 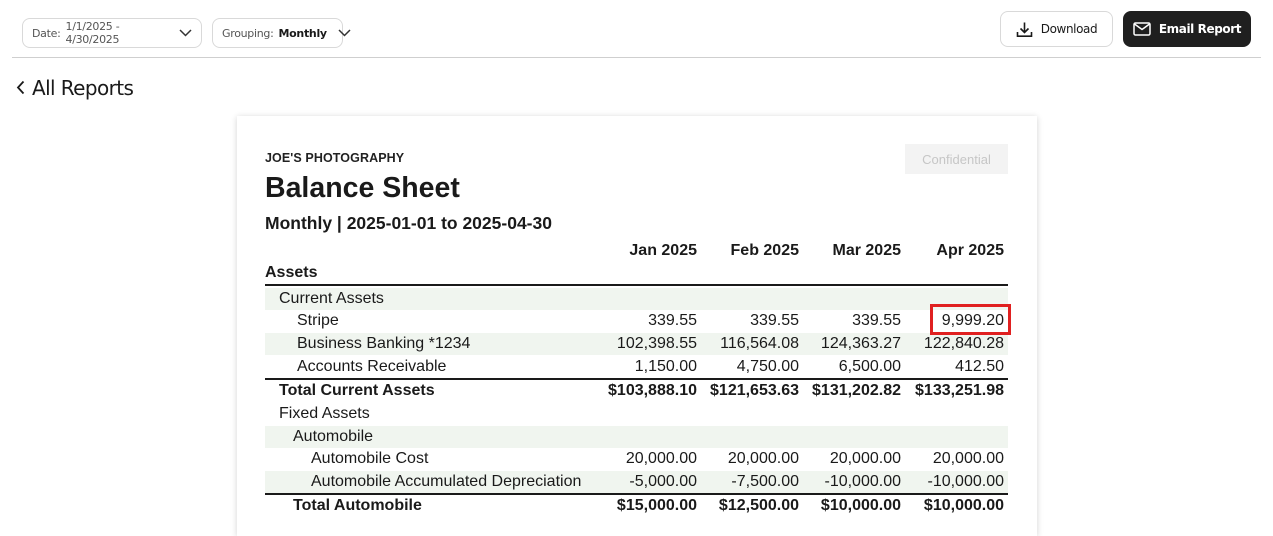 What do you see at coordinates (357, 390) in the screenshot?
I see `row-label: Total Current Assets` at bounding box center [357, 390].